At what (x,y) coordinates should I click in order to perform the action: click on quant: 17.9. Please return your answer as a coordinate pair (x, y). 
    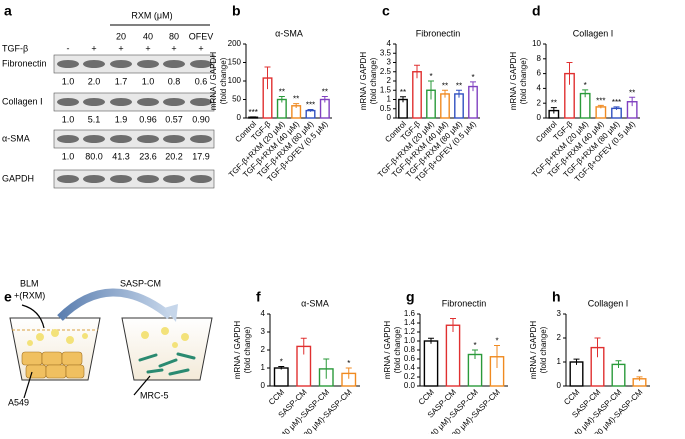
    Looking at the image, I should click on (201, 156).